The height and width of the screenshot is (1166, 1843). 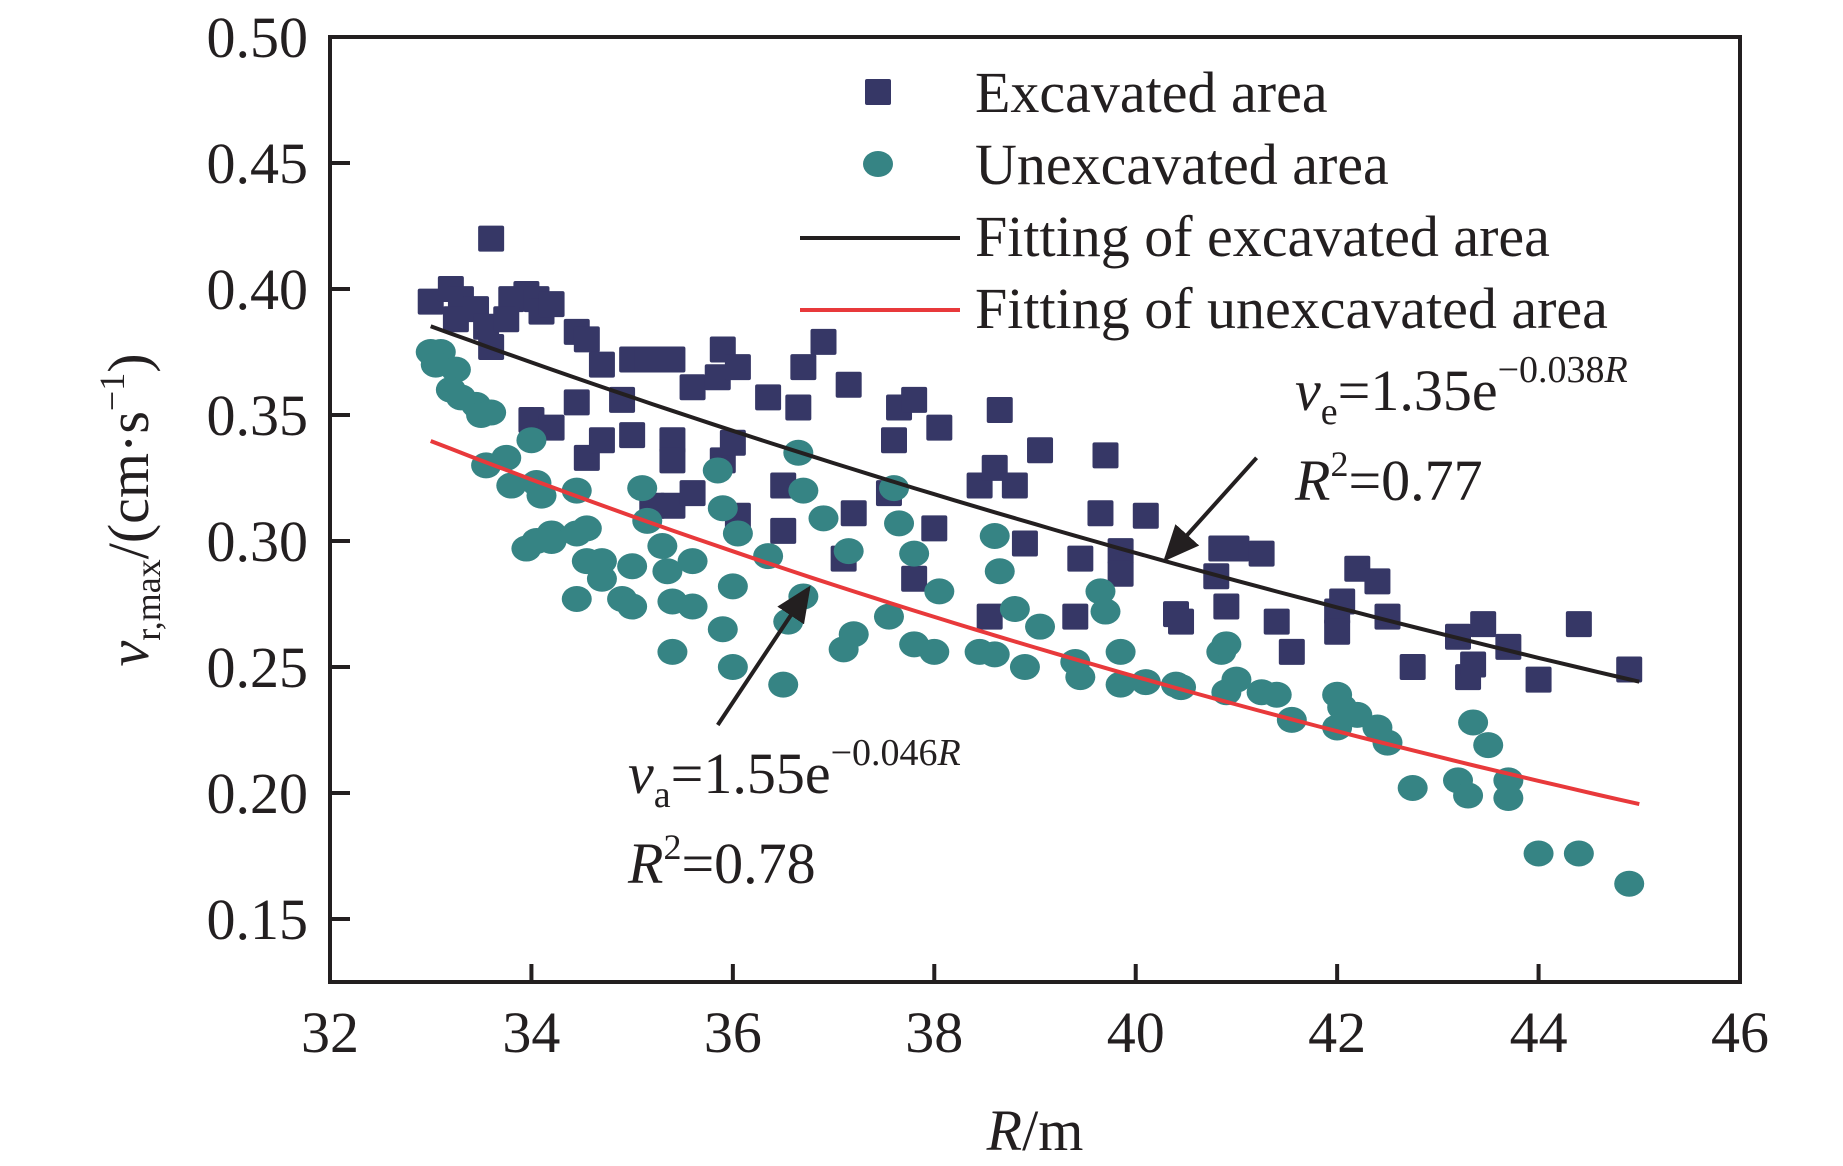 What do you see at coordinates (1337, 1032) in the screenshot?
I see `x-tick-label: 42` at bounding box center [1337, 1032].